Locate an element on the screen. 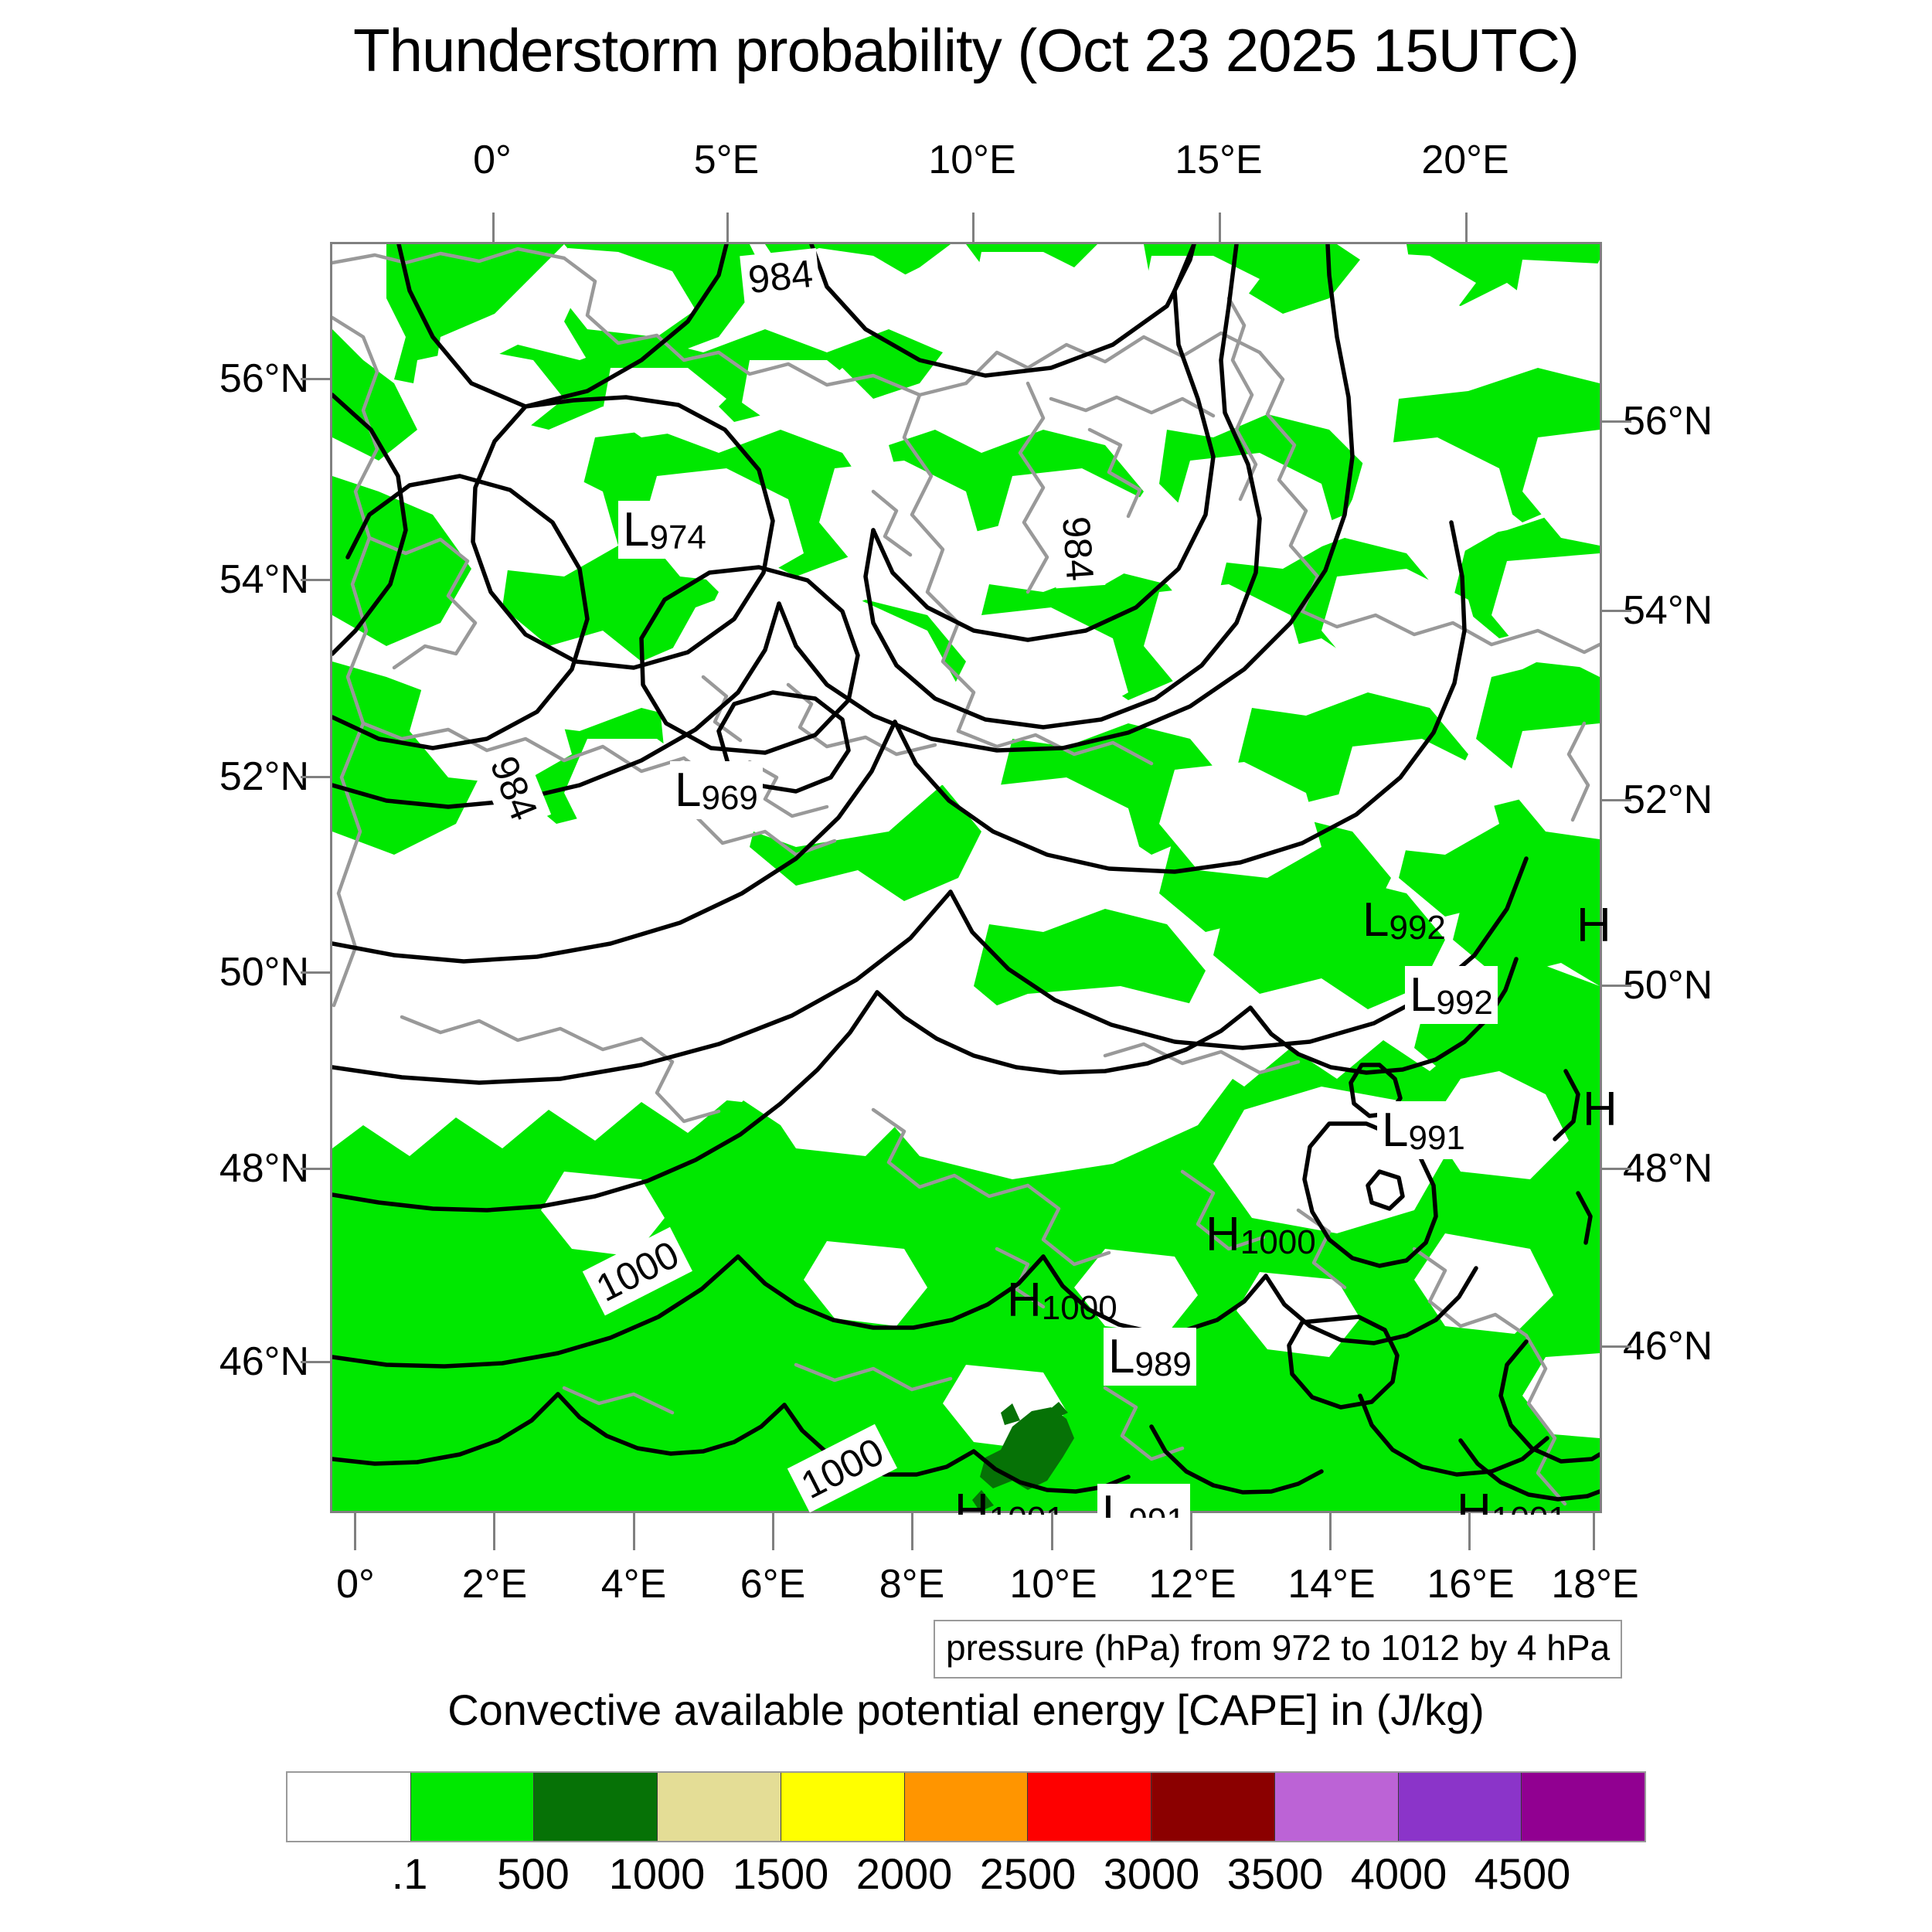  pressure-center-value: 974 is located at coordinates (677, 538).